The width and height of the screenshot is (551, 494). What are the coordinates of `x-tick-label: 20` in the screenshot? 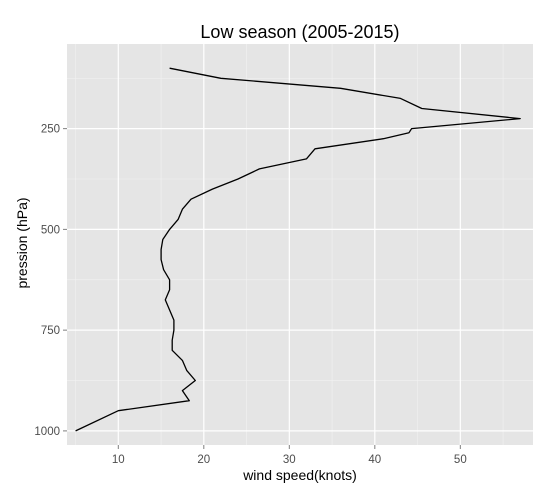 It's located at (203, 460).